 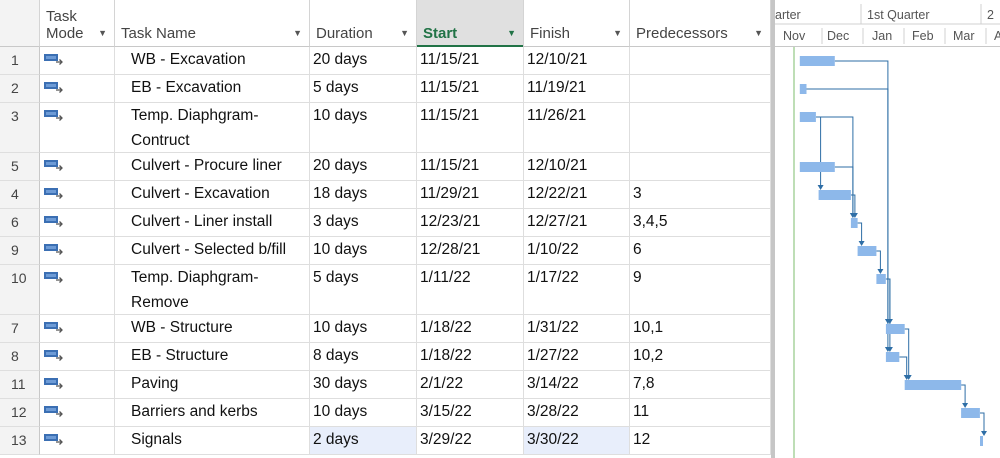 I want to click on row-header: 10, so click(x=20, y=290).